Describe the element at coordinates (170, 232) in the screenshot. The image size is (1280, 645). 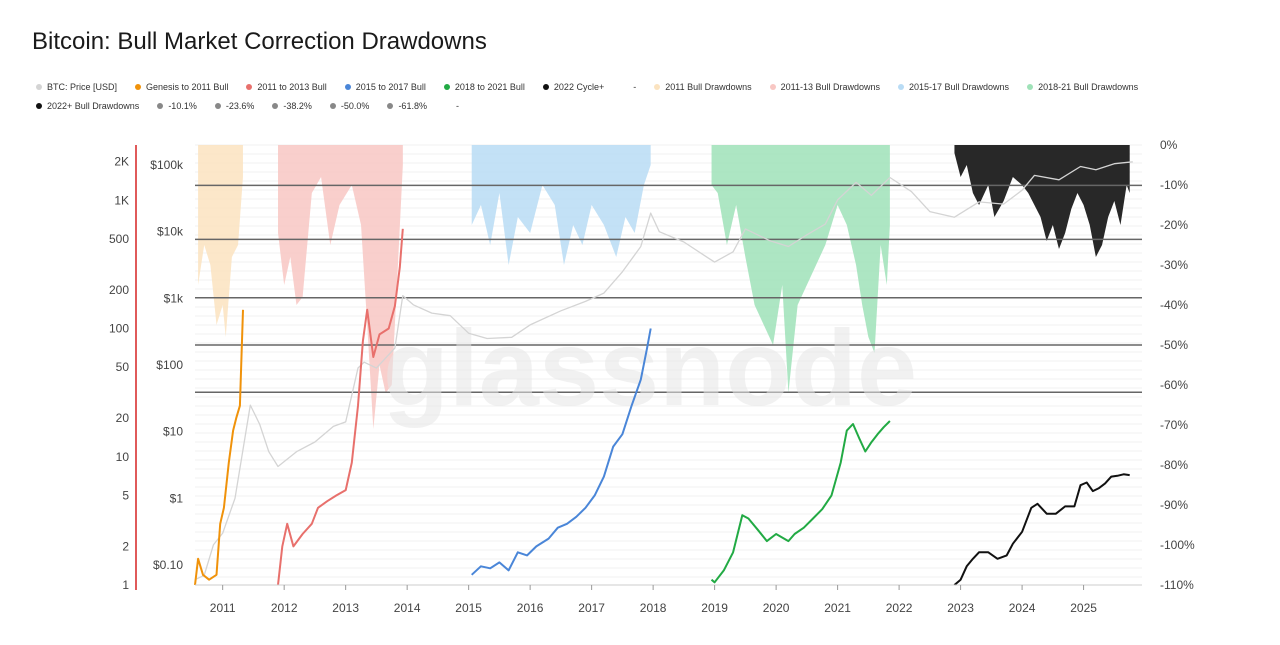
I see `price-axis-tick: $10k` at that location.